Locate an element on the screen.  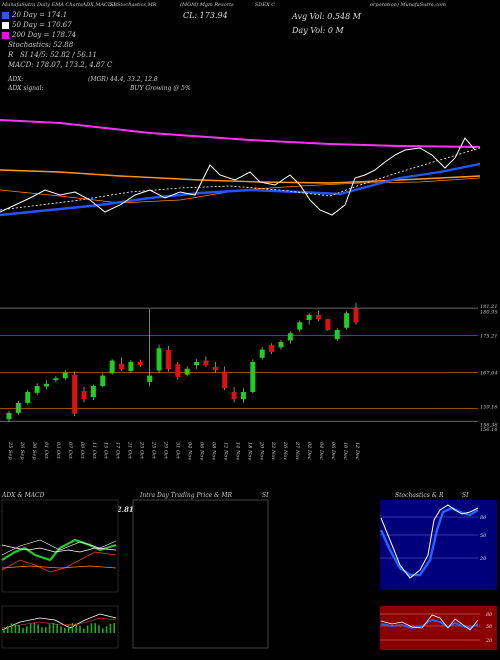
rsi-label: SI 14/5: 52.82 / 56.11 is located at coordinates (58, 55).